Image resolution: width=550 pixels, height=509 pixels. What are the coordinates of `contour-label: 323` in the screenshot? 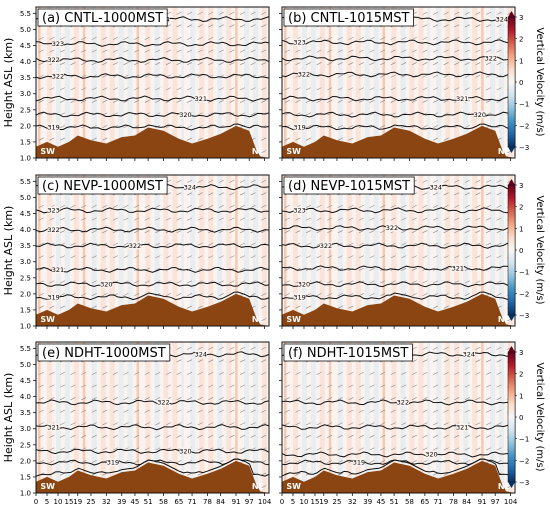 It's located at (53, 211).